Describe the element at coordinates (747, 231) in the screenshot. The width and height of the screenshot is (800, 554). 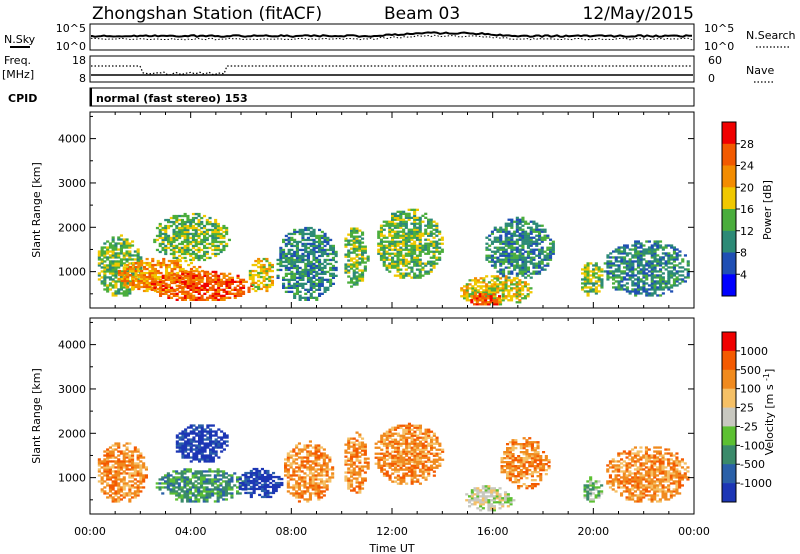
I see `power-colorbar-tick-label: 12` at that location.